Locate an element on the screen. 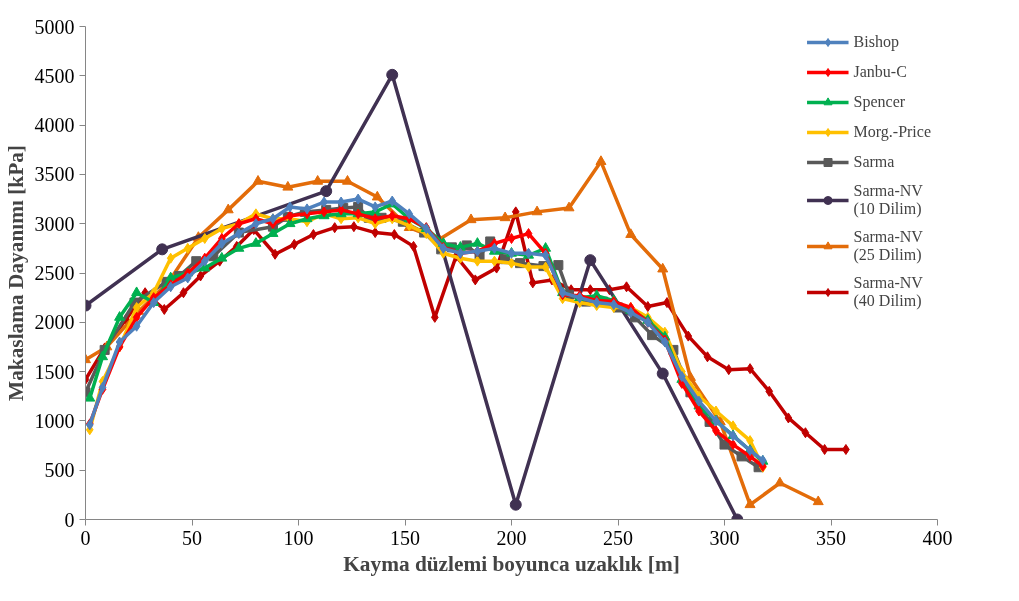  y-tick-label: 4000 is located at coordinates (54, 125).